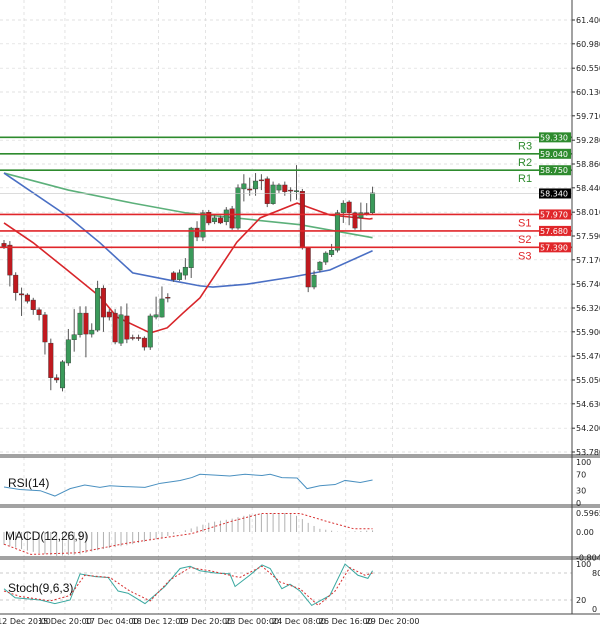 Image resolution: width=600 pixels, height=630 pixels. What do you see at coordinates (525, 179) in the screenshot?
I see `level-name-r1: R1` at bounding box center [525, 179].